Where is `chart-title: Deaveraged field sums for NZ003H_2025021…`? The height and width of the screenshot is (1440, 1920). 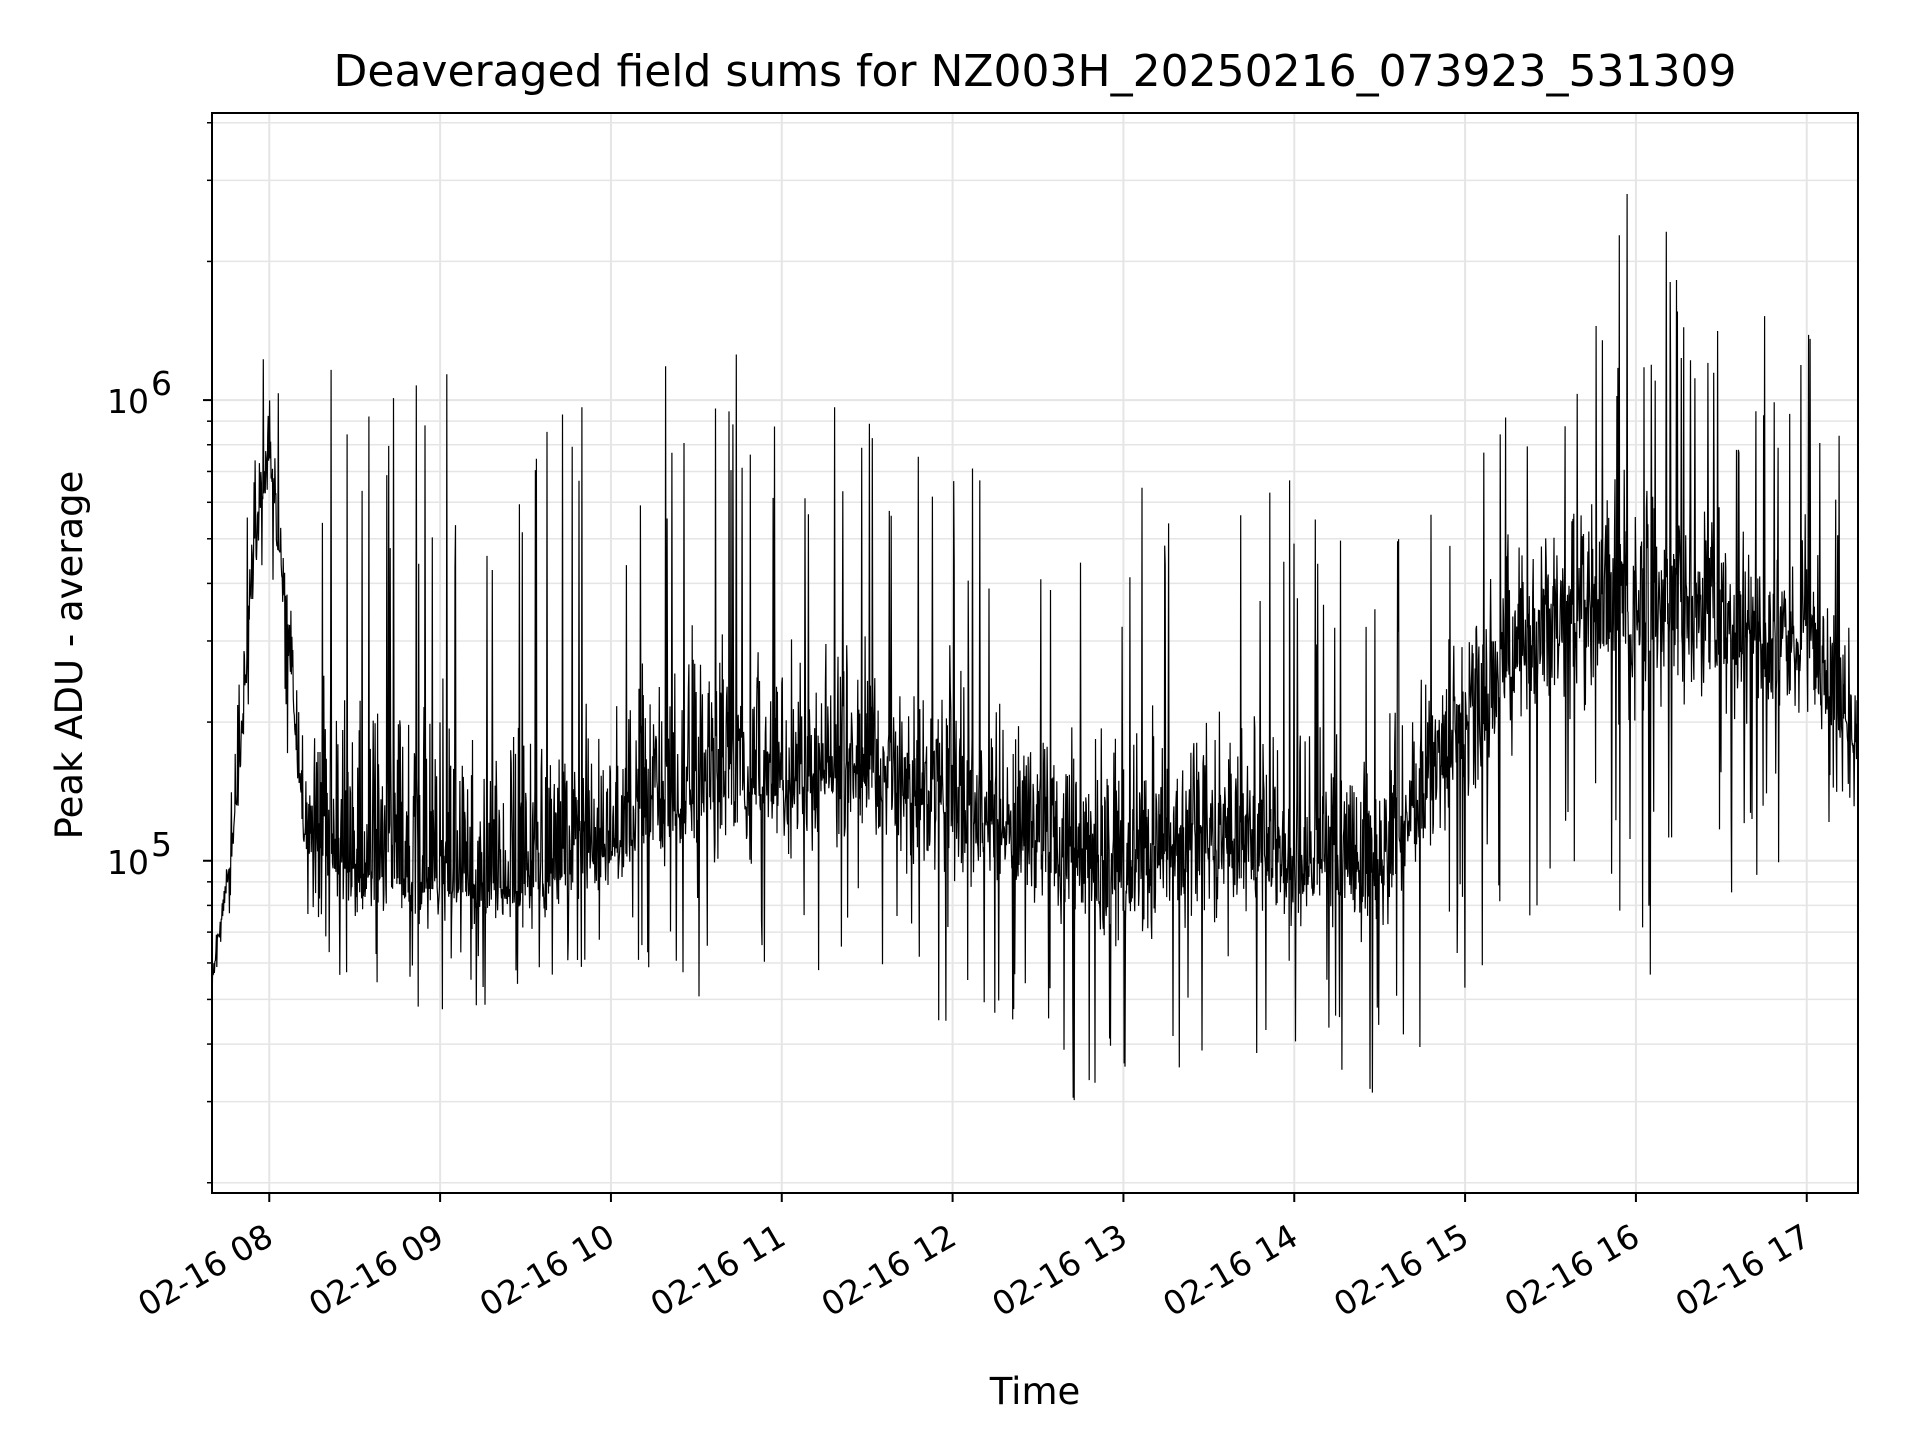
chart-title: Deaveraged field sums for NZ003H_2025021… is located at coordinates (1035, 71).